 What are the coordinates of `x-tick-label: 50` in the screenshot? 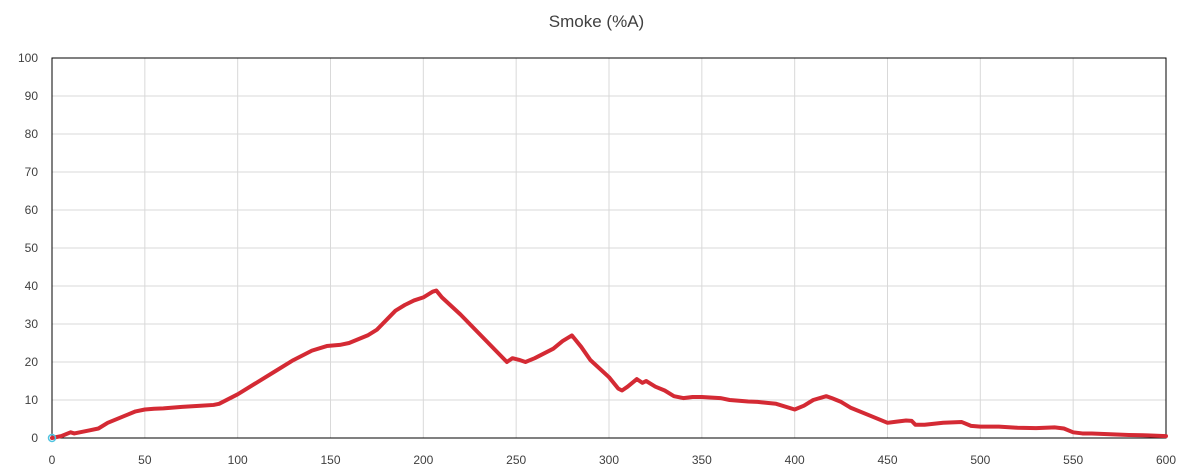 It's located at (145, 460).